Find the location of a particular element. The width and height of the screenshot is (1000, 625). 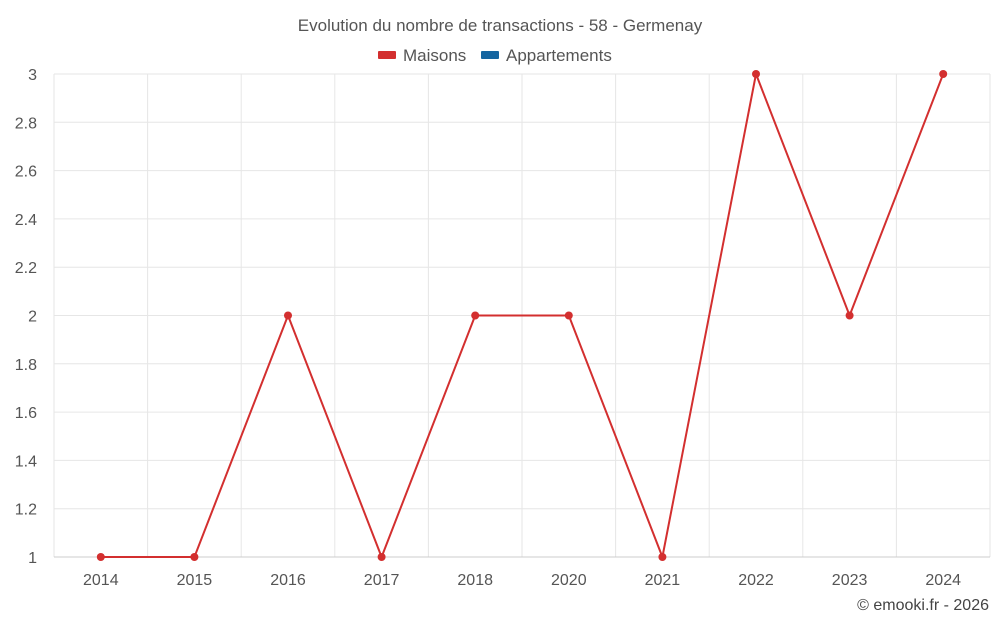

x-tick-label: 2023 is located at coordinates (850, 580).